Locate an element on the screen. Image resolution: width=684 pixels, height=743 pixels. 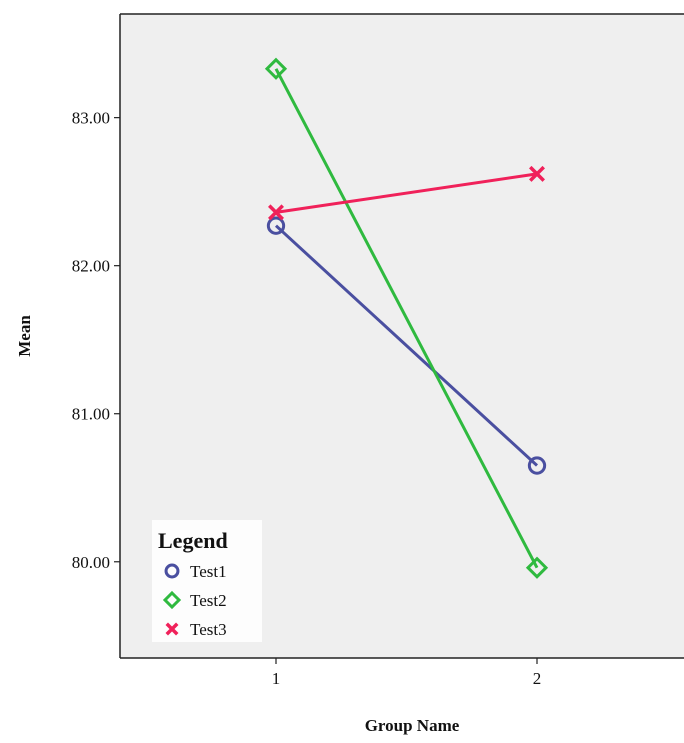
y-tick-label: 83.00 is located at coordinates (91, 118).